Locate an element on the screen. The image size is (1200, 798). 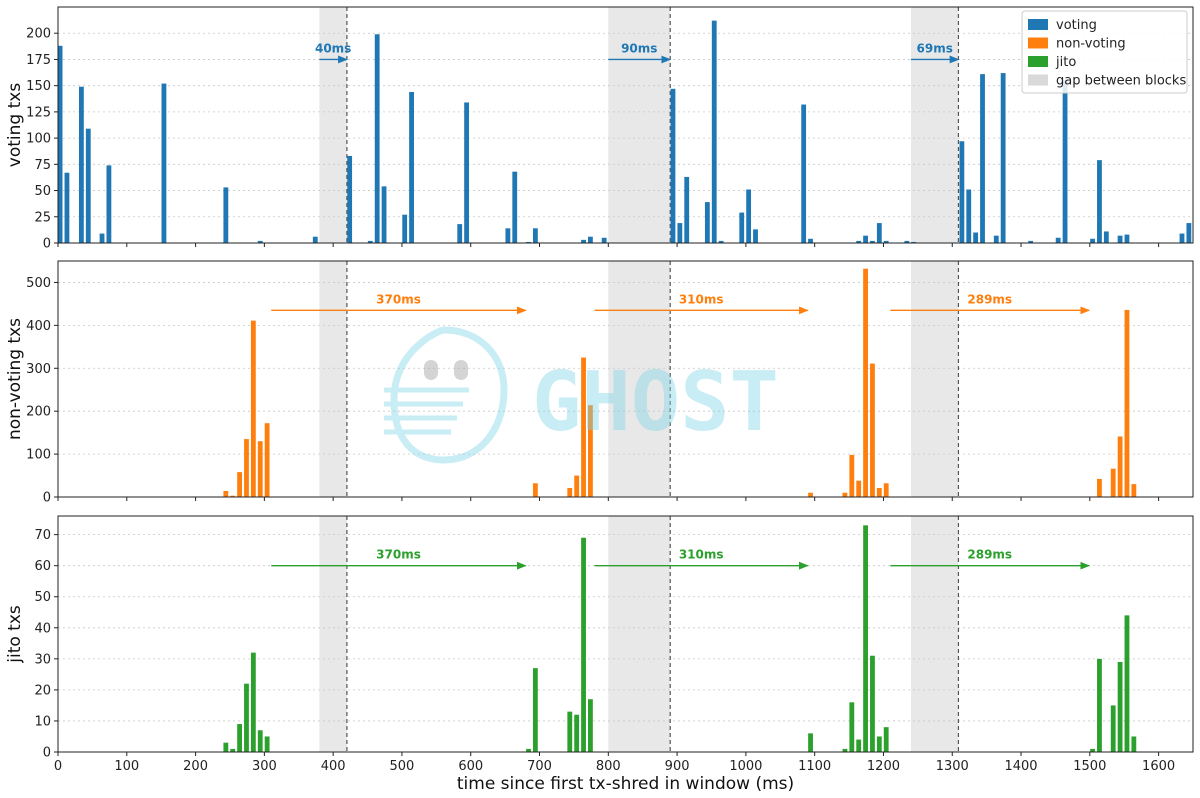
x-axis-title: time since first tx-shred in window (ms) is located at coordinates (625, 784).